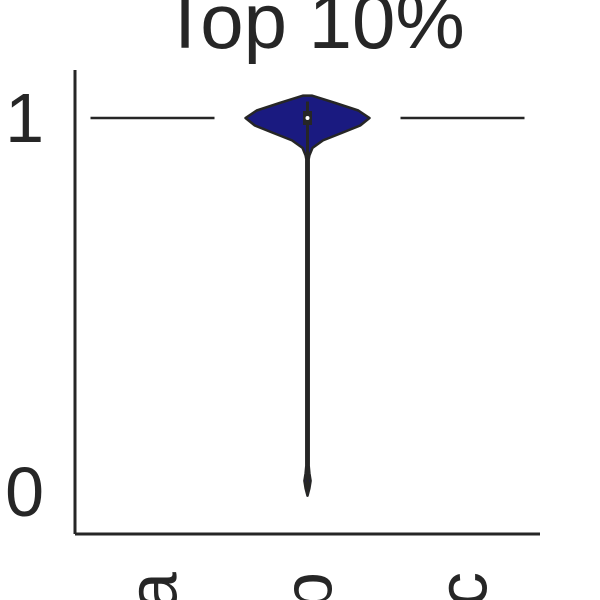 This screenshot has height=600, width=600. What do you see at coordinates (313, 32) in the screenshot?
I see `chart-title: Top 10%` at bounding box center [313, 32].